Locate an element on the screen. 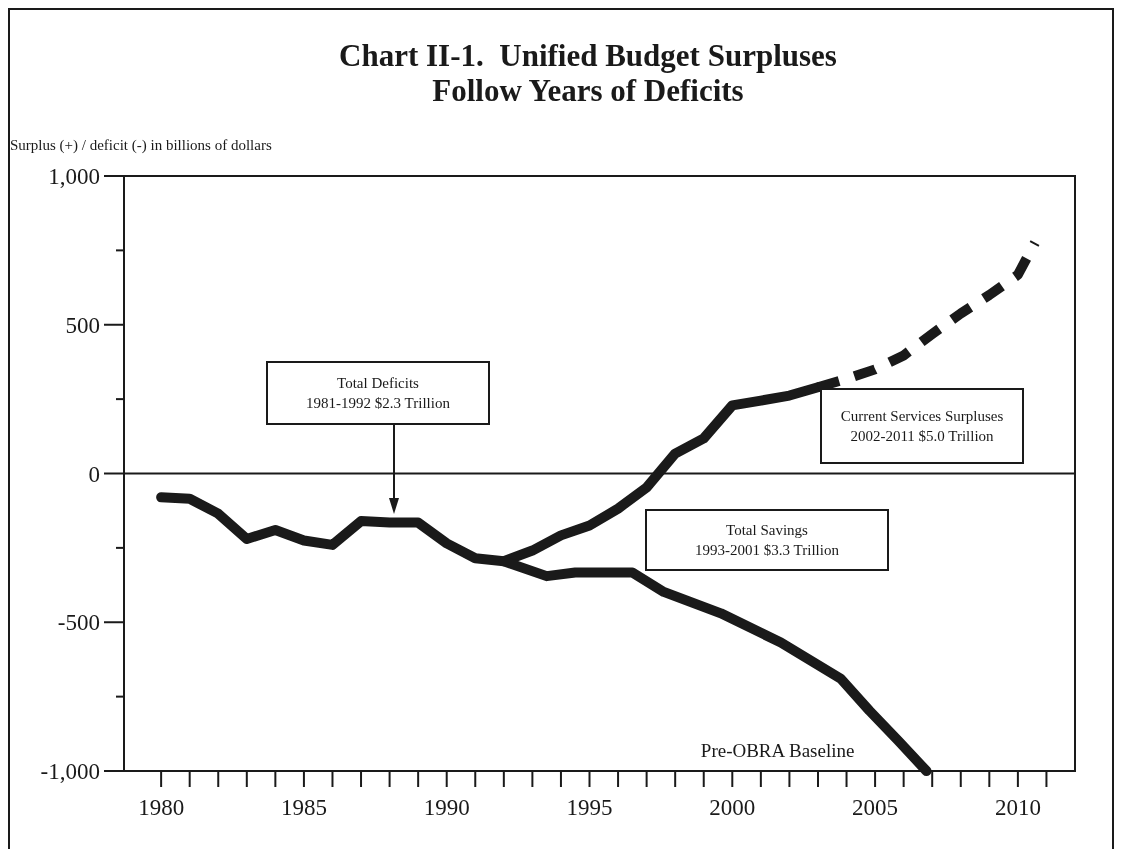 Image resolution: width=1122 pixels, height=857 pixels. y-tick-label: -1,000 is located at coordinates (70, 772).